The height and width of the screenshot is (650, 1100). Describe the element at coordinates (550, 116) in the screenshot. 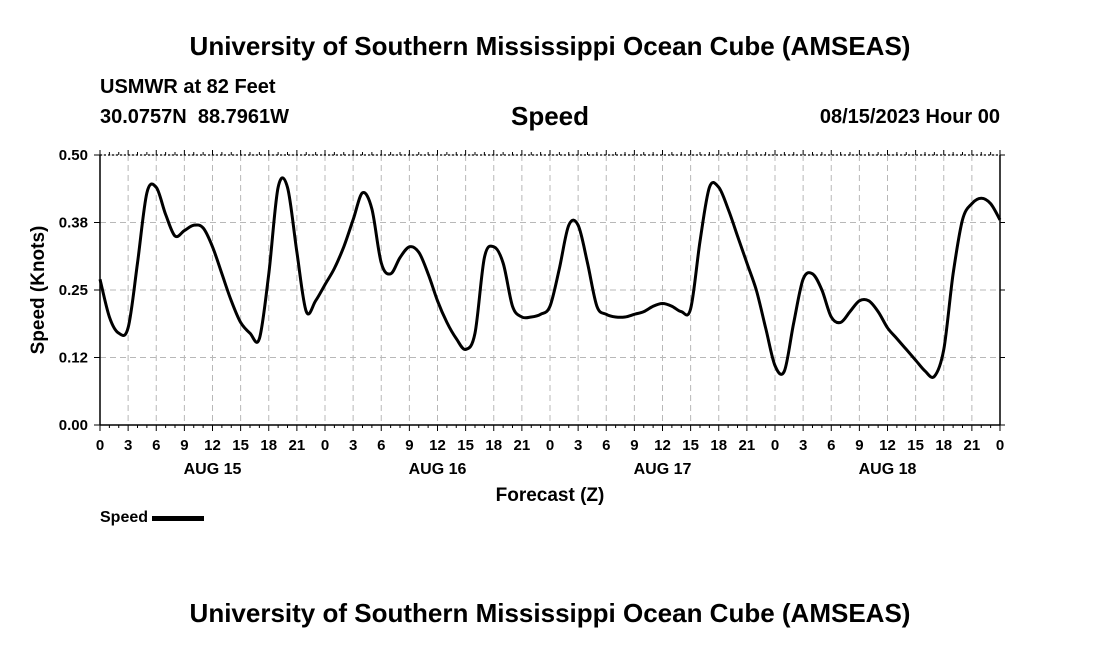

I see `variable-title: Speed` at that location.